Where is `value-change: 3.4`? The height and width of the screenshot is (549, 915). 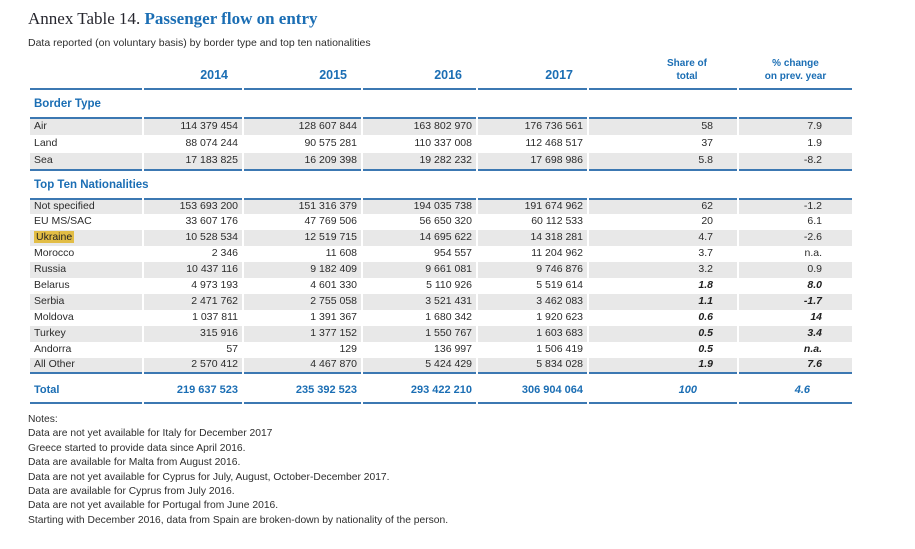 value-change: 3.4 is located at coordinates (795, 334).